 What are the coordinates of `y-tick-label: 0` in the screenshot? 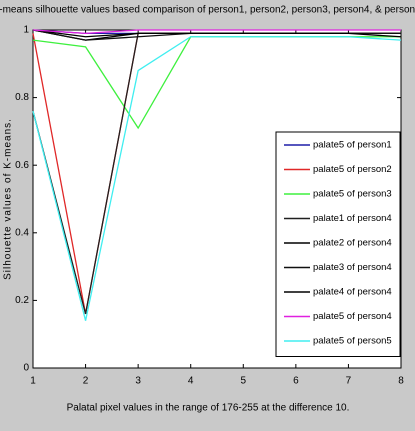 It's located at (26, 368).